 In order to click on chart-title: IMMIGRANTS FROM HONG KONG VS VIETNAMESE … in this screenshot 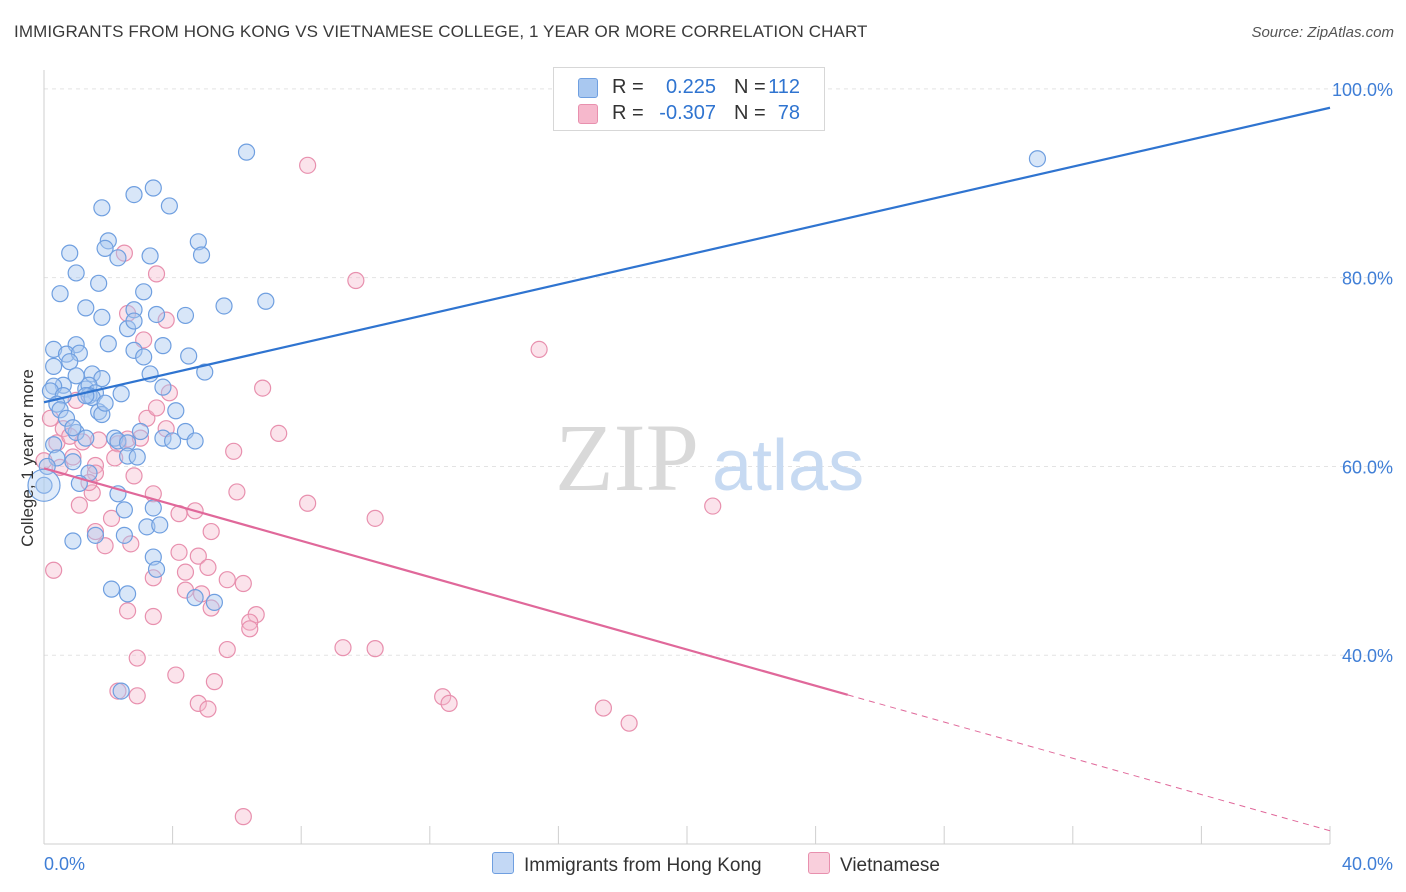, I will do `click(441, 31)`.